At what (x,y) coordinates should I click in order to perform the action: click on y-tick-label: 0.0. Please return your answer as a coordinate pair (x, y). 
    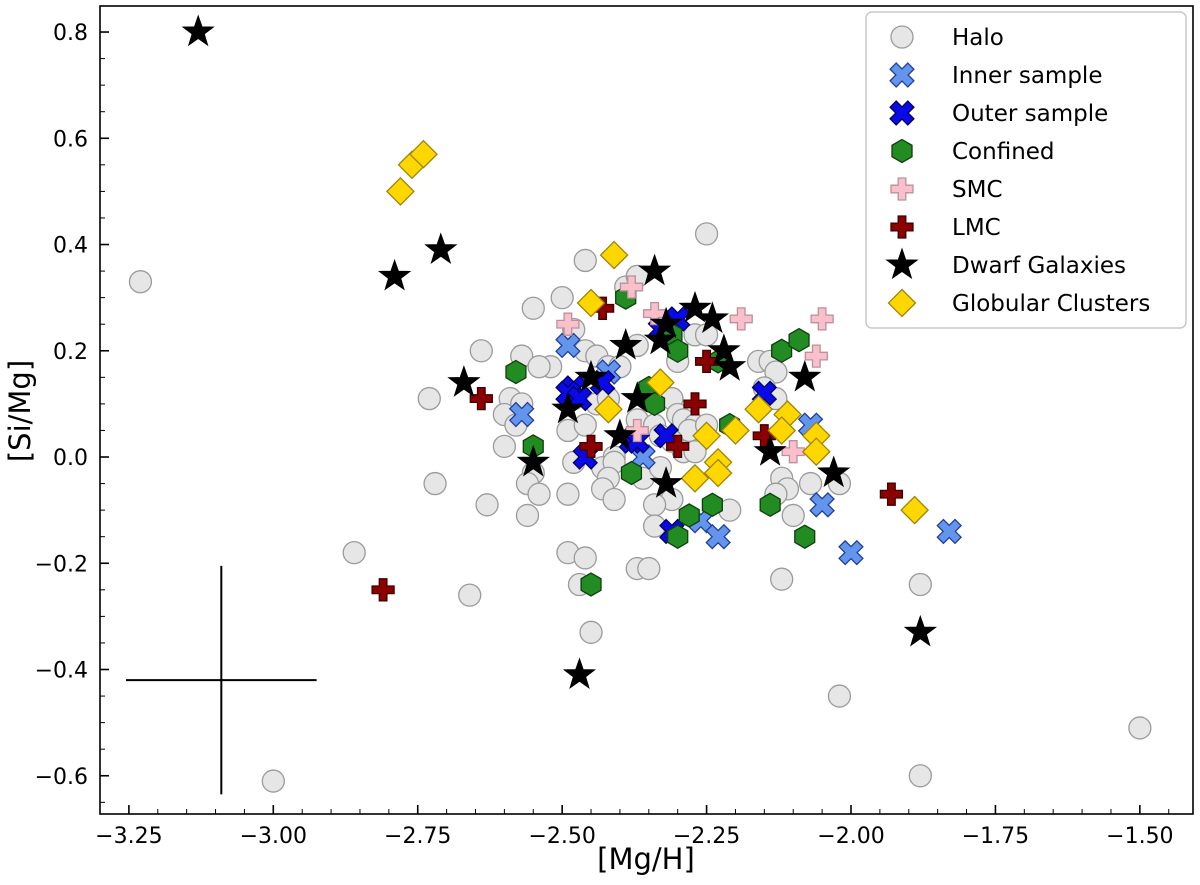
    Looking at the image, I should click on (70, 458).